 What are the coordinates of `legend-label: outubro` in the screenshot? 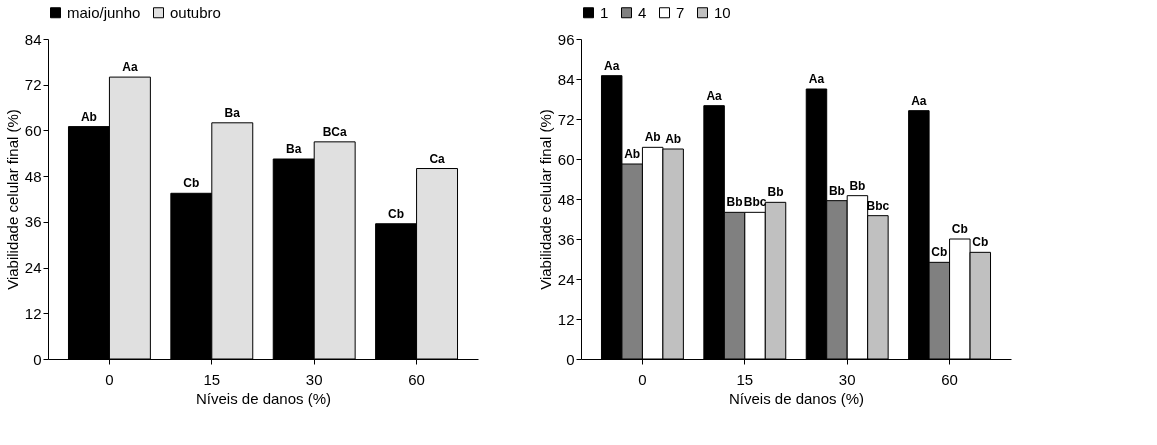 It's located at (195, 12).